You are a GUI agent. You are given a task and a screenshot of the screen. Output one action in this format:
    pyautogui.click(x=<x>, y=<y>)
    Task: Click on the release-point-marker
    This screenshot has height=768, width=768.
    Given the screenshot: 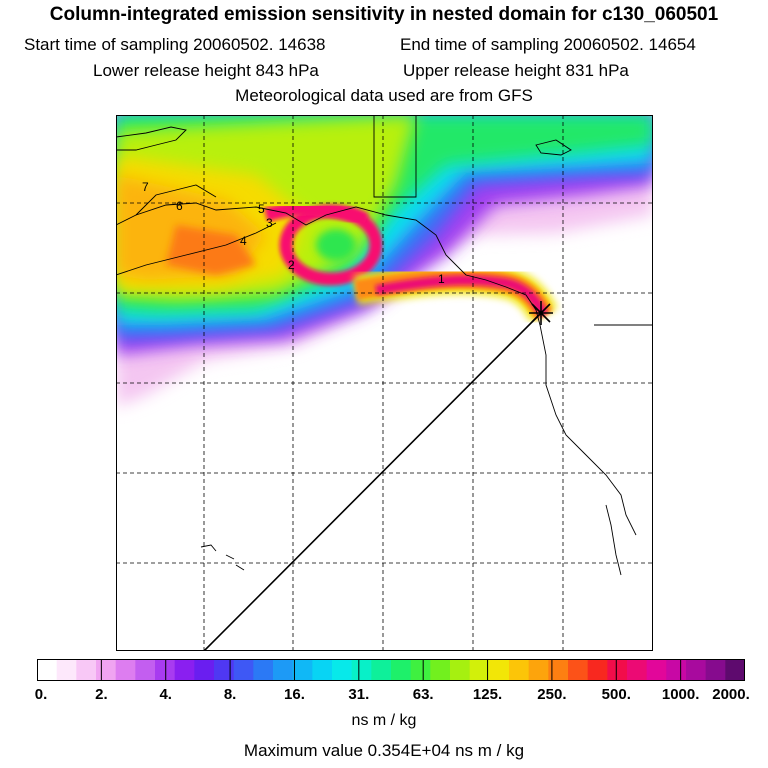 What is the action you would take?
    pyautogui.click(x=541, y=313)
    